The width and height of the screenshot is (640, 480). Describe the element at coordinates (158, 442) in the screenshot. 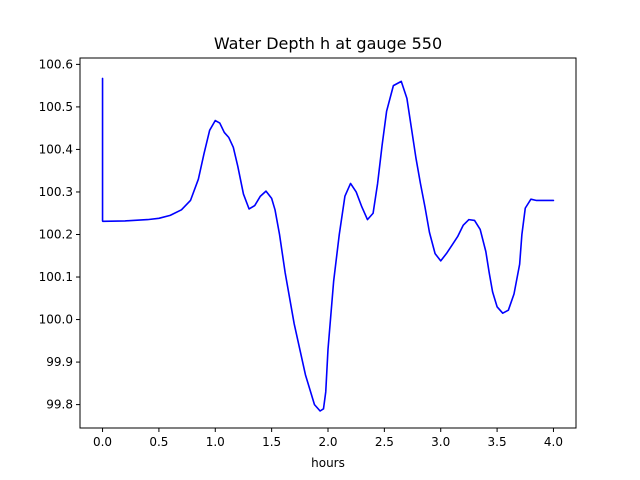

I see `x-tick-label: 0.5` at that location.